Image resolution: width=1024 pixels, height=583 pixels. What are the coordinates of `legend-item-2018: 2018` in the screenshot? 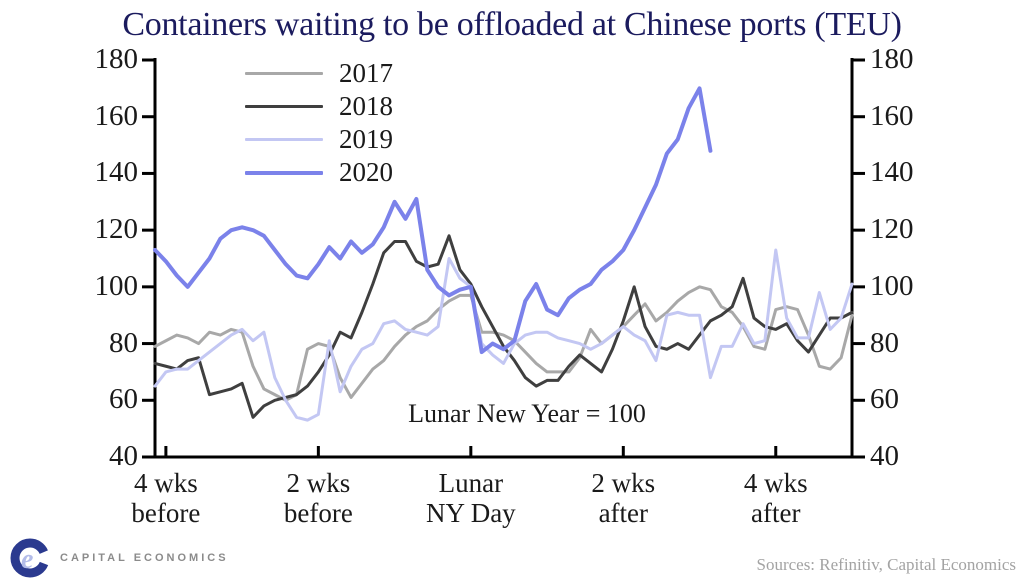 It's located at (319, 106).